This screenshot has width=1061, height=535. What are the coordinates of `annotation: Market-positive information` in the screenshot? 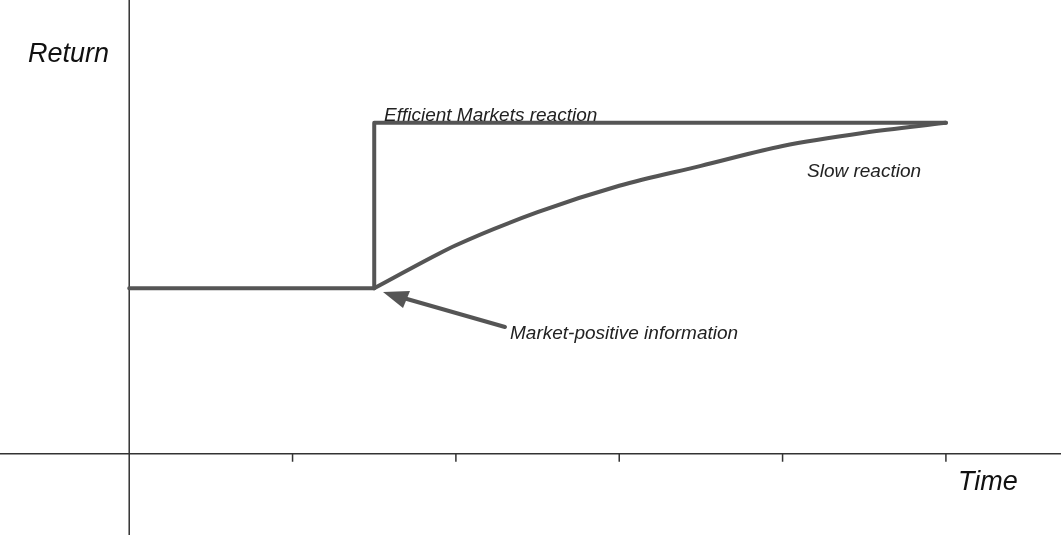 It's located at (624, 333).